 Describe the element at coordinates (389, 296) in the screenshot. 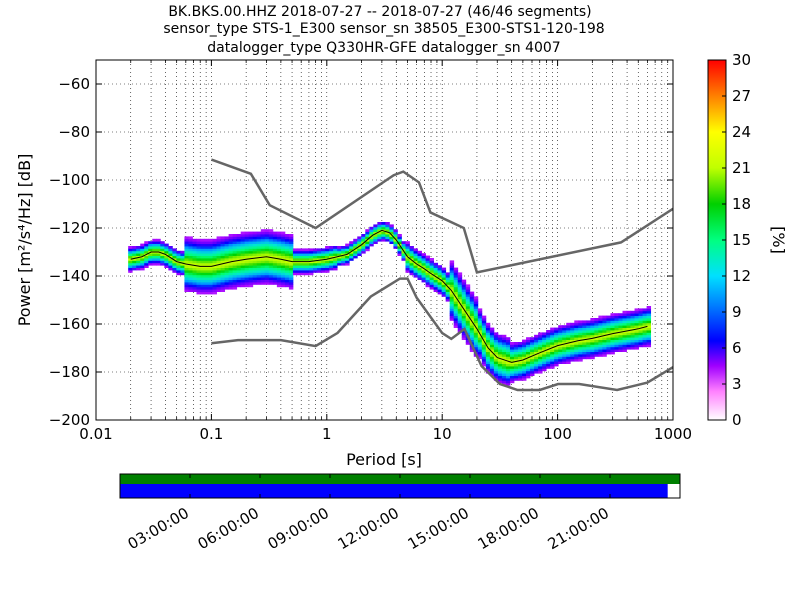

I see `mode-curve-line` at that location.